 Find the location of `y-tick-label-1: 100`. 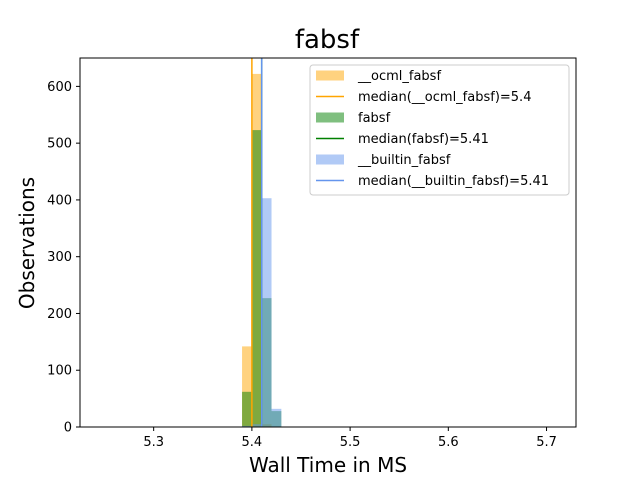

y-tick-label-1: 100 is located at coordinates (59, 371).